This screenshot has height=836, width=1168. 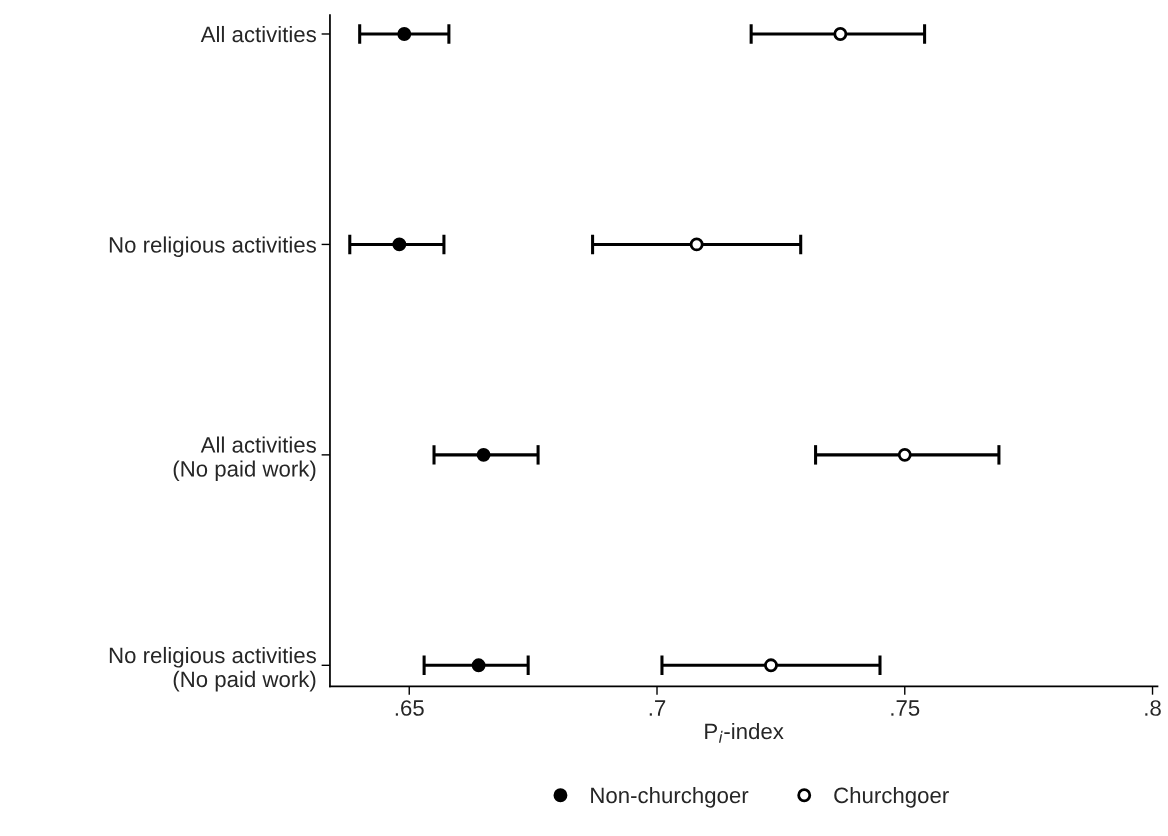 What do you see at coordinates (212, 247) in the screenshot?
I see `y-tick-label: No religious activities` at bounding box center [212, 247].